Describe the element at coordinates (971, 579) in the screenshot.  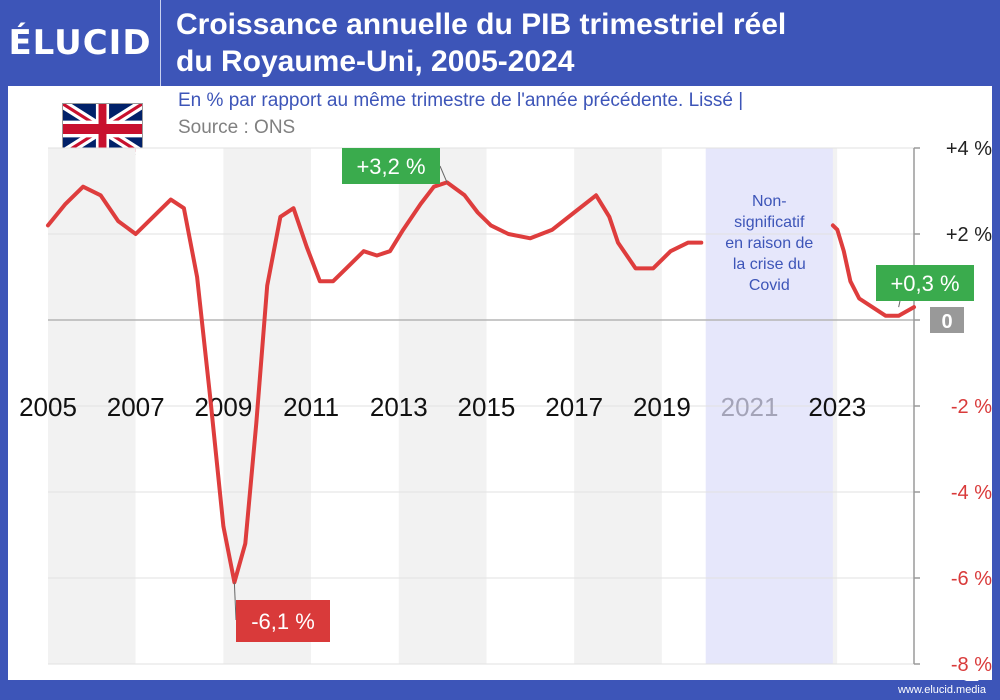
I see `y-tick-label: -6 %` at that location.